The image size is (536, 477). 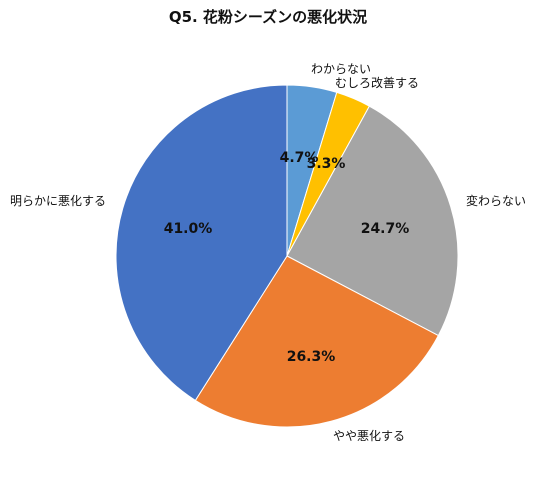 I want to click on data-label: 3.3%, so click(x=326, y=164).